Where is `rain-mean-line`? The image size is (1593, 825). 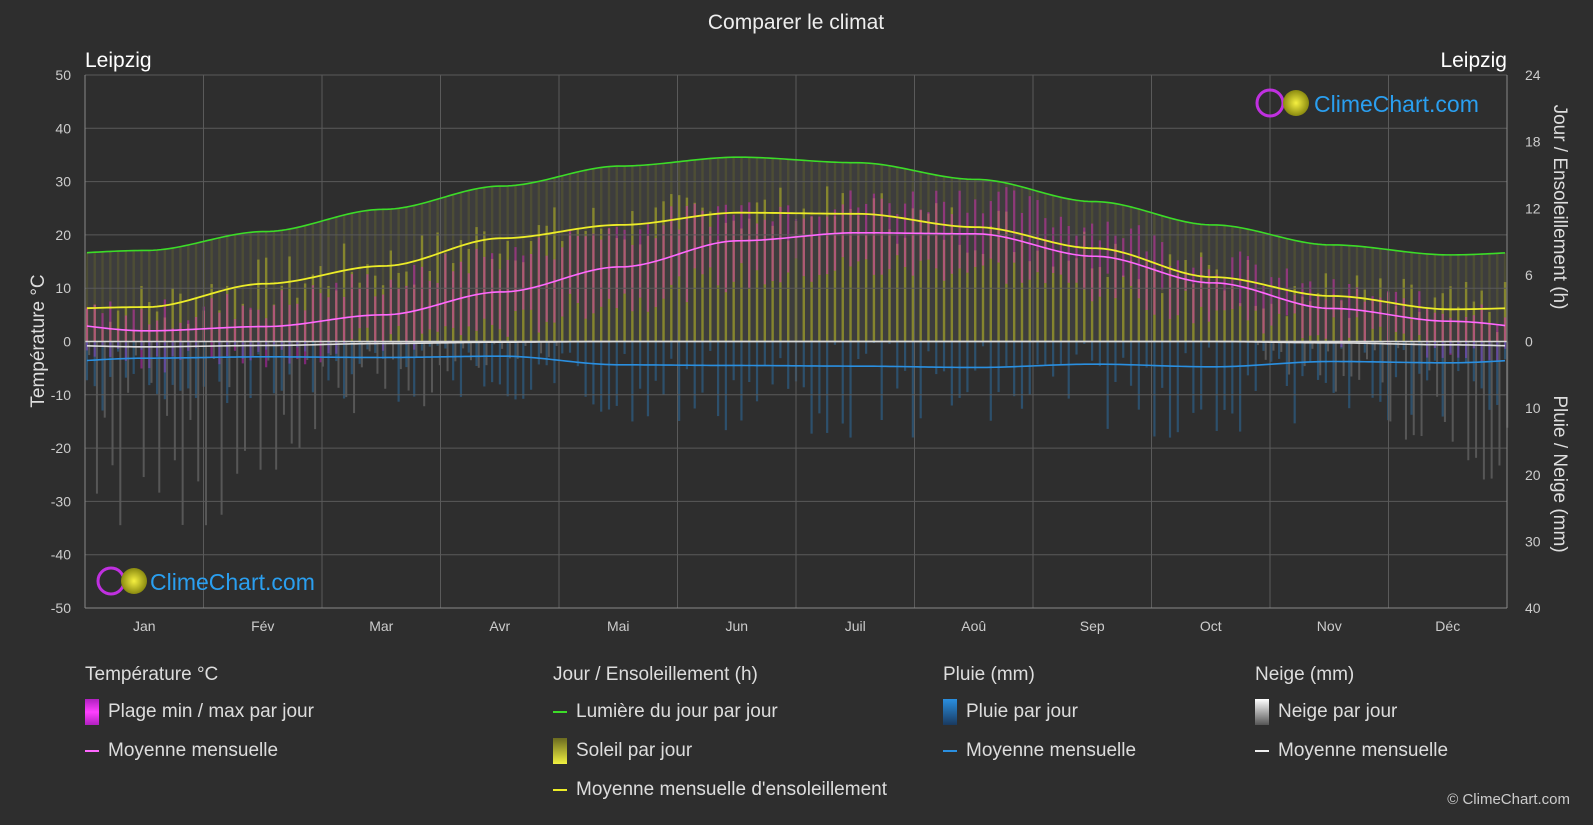 rain-mean-line is located at coordinates (796, 362).